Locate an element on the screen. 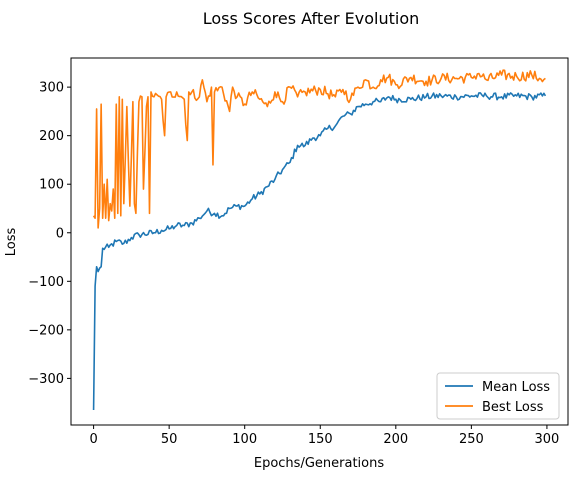 This screenshot has width=585, height=478. legend-label: Best Loss is located at coordinates (513, 407).